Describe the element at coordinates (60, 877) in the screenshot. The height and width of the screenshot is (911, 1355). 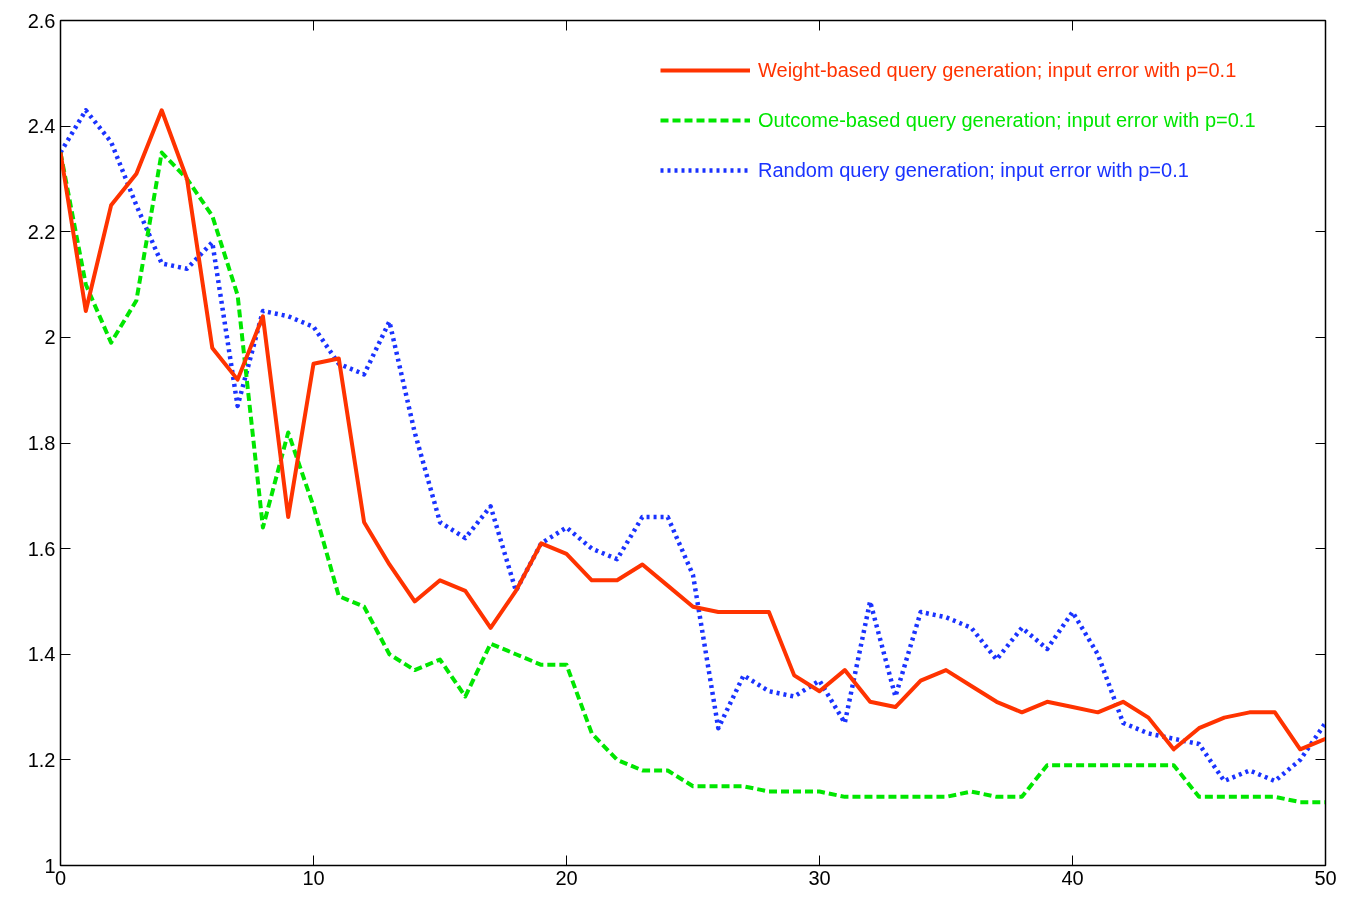
I see `x-tick-label: 0` at that location.